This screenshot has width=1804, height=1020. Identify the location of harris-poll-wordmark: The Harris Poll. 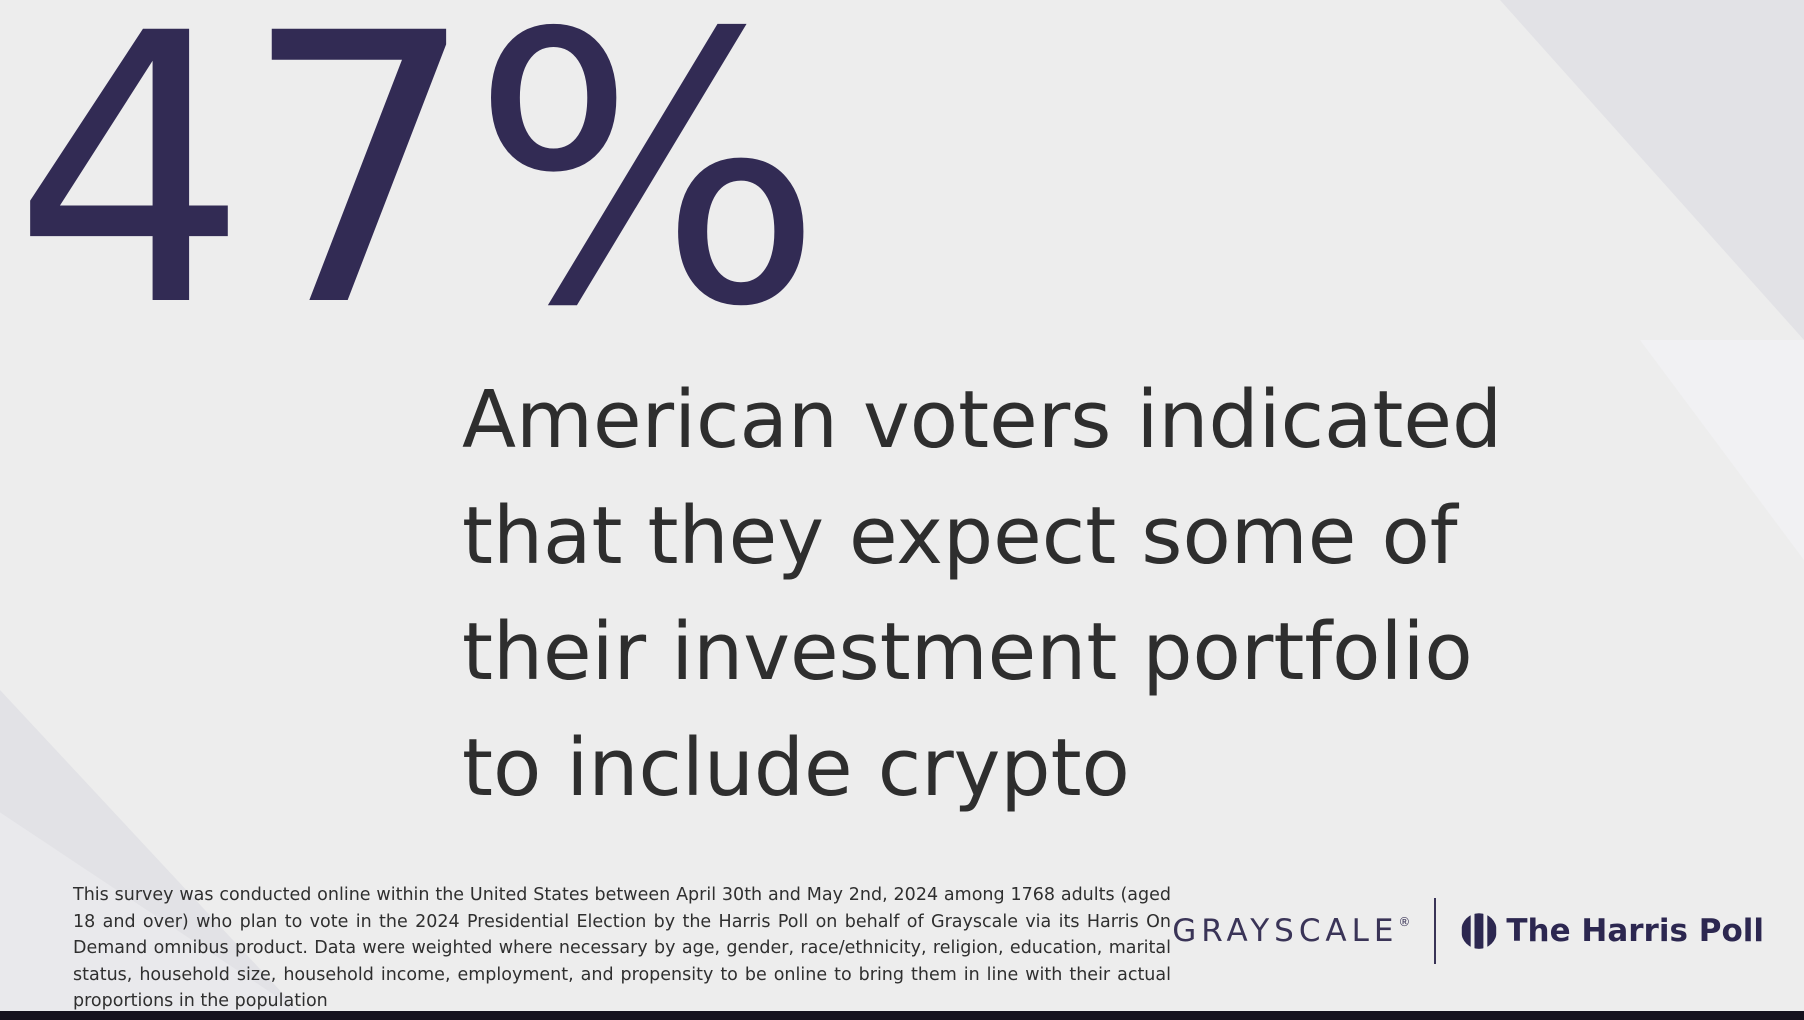
(1635, 931).